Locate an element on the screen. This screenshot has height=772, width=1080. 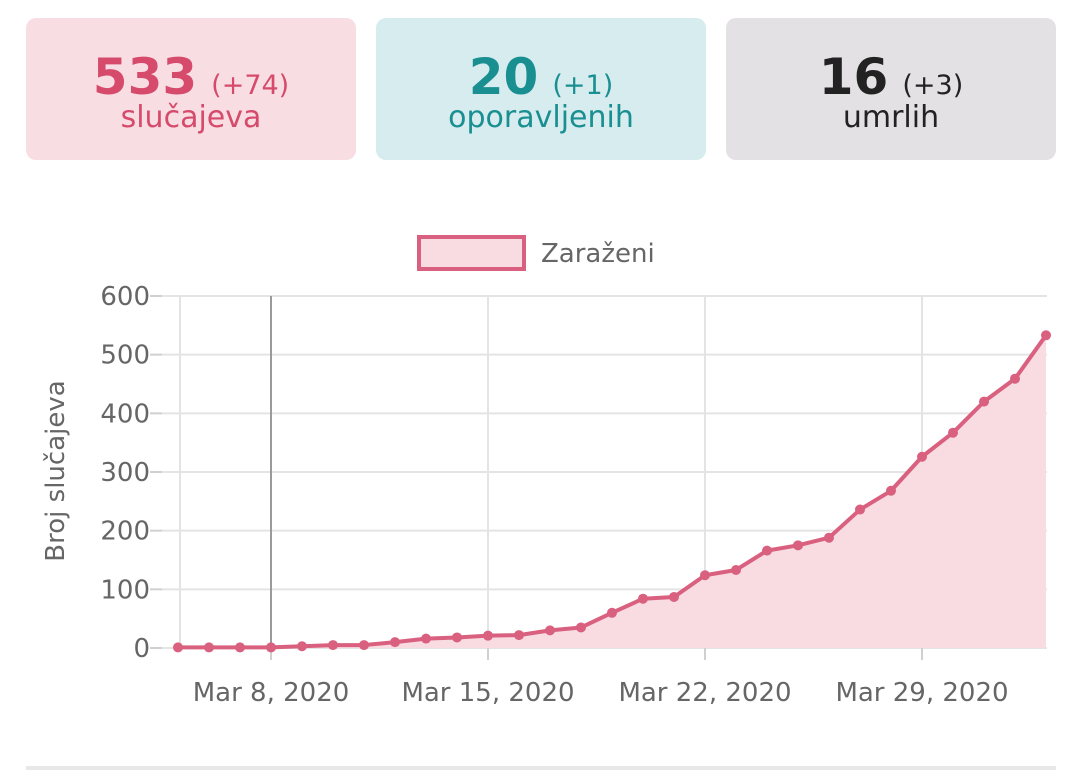
cases-count: 533 is located at coordinates (145, 77).